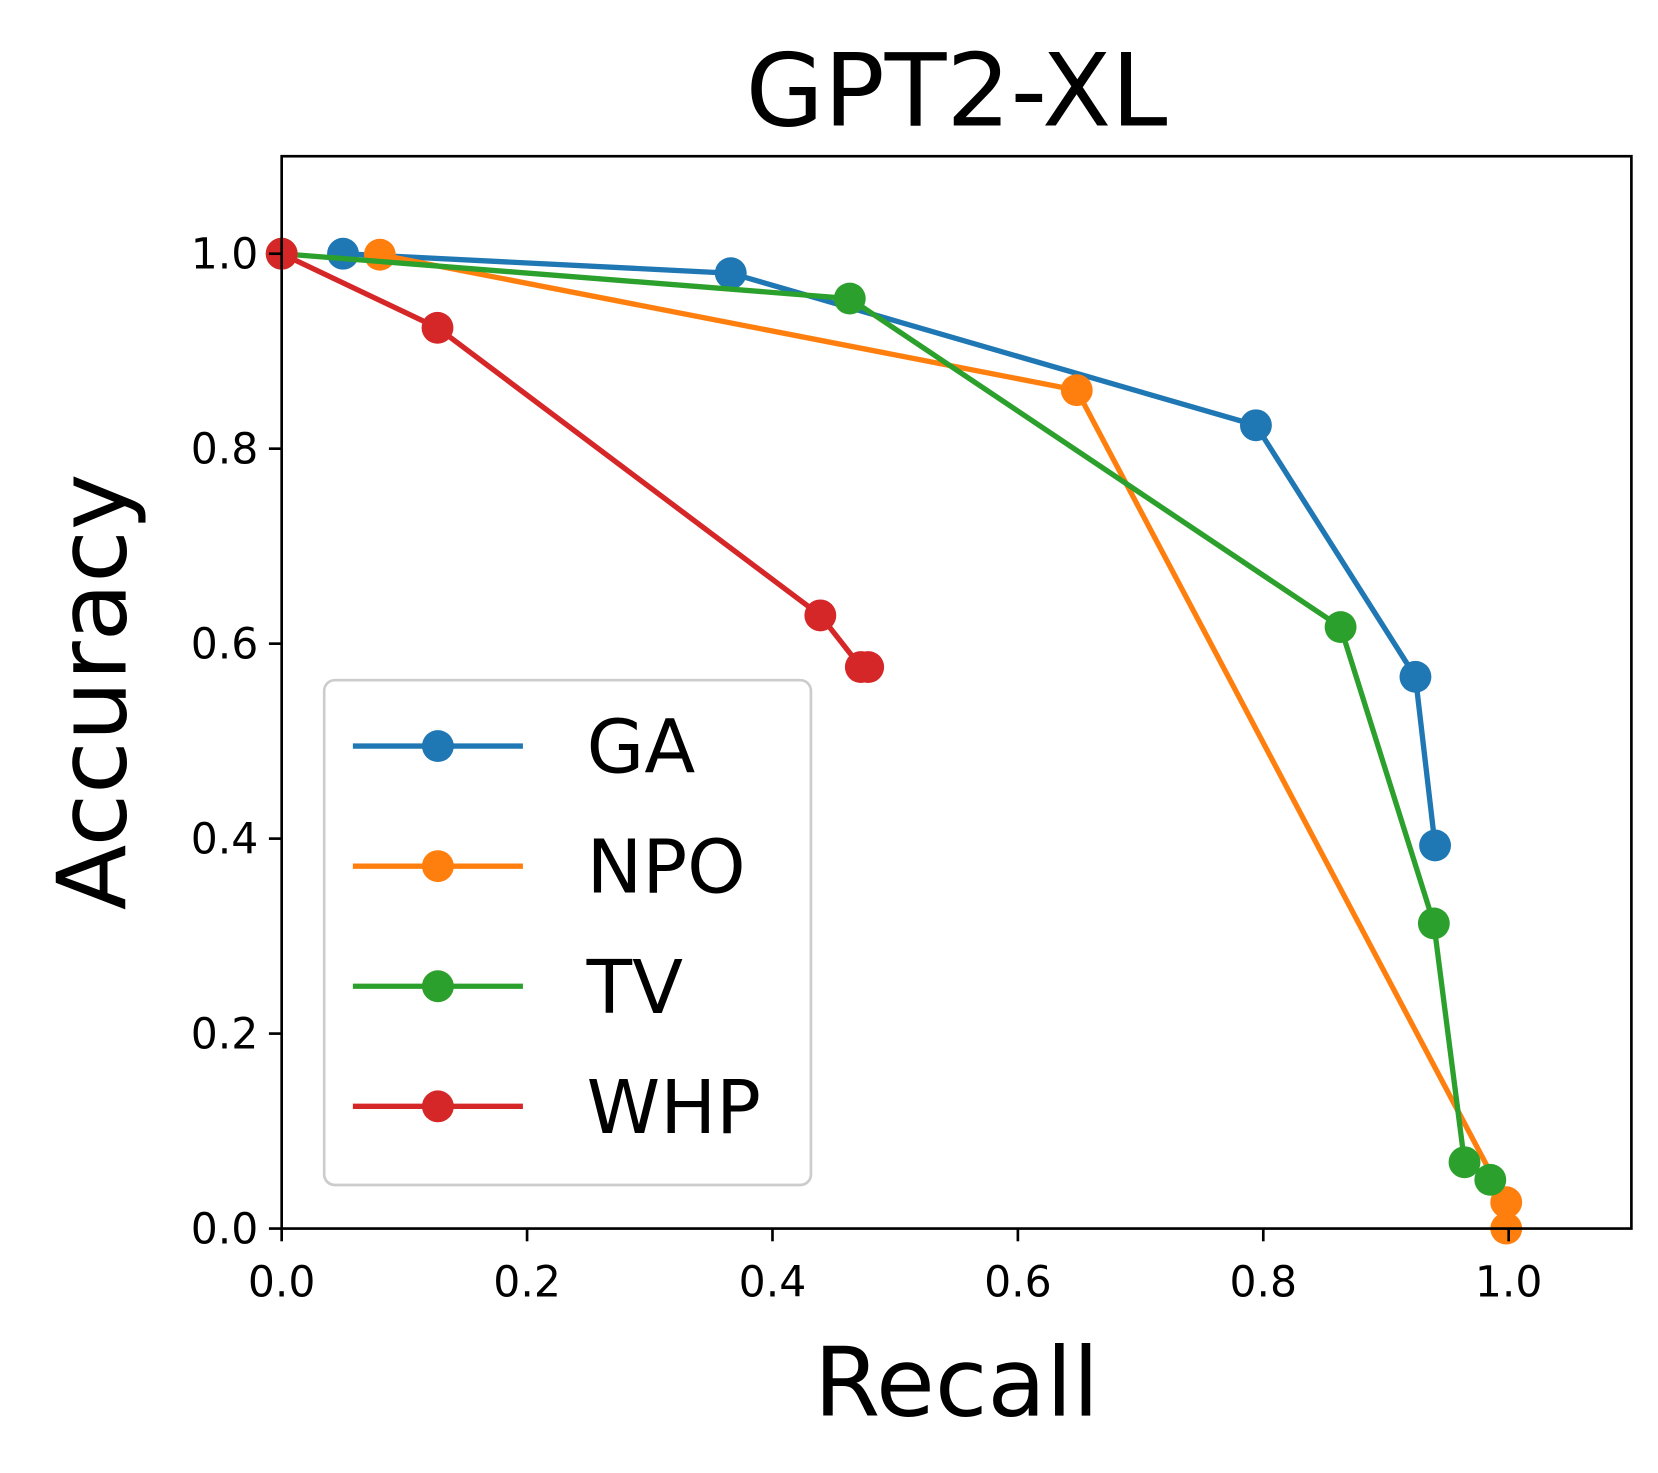 This screenshot has width=1658, height=1473. I want to click on x-axis-label: Recall, so click(956, 1383).